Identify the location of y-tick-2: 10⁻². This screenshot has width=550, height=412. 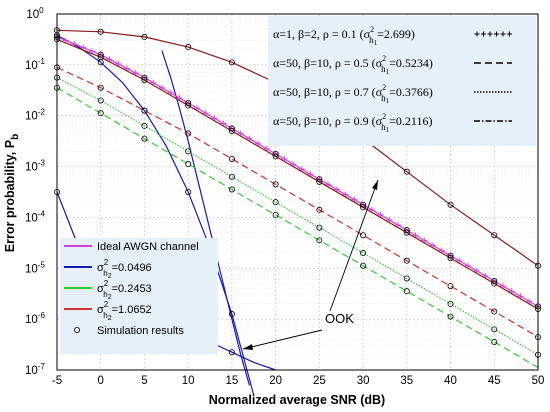
(35, 115).